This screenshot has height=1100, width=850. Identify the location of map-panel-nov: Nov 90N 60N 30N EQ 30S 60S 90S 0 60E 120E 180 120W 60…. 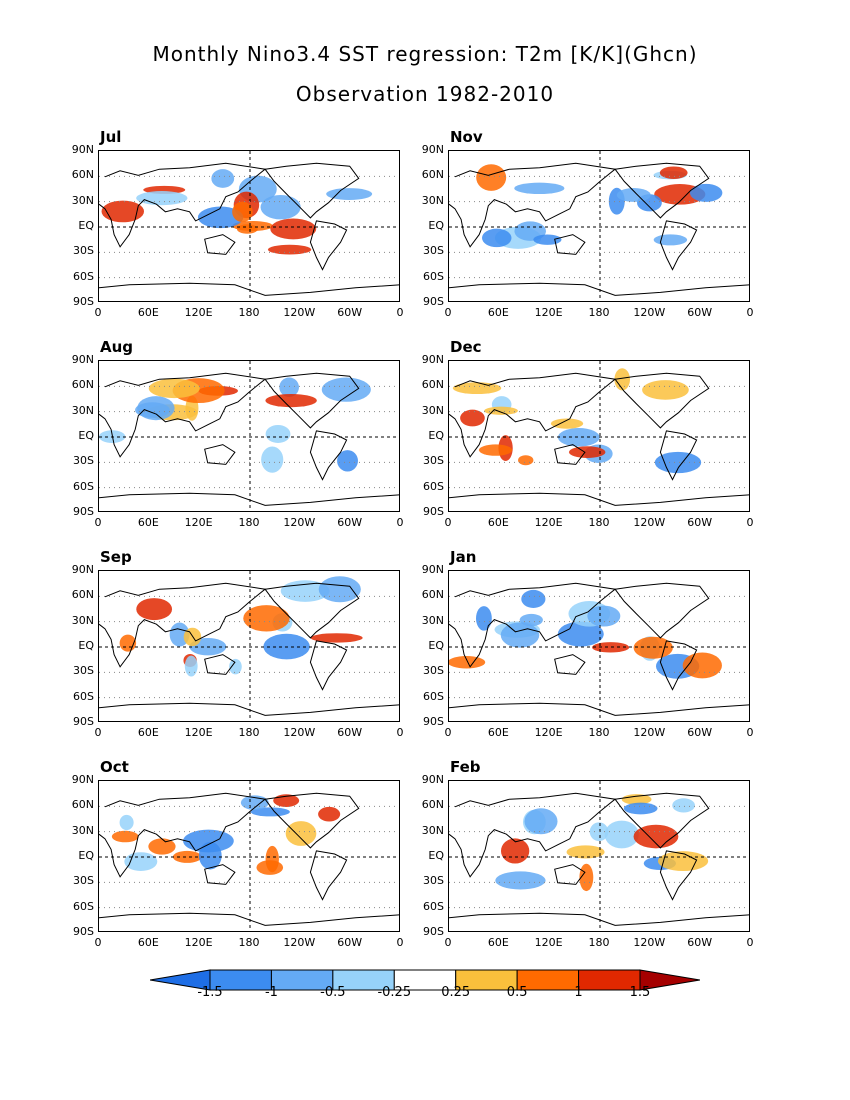
(588, 223).